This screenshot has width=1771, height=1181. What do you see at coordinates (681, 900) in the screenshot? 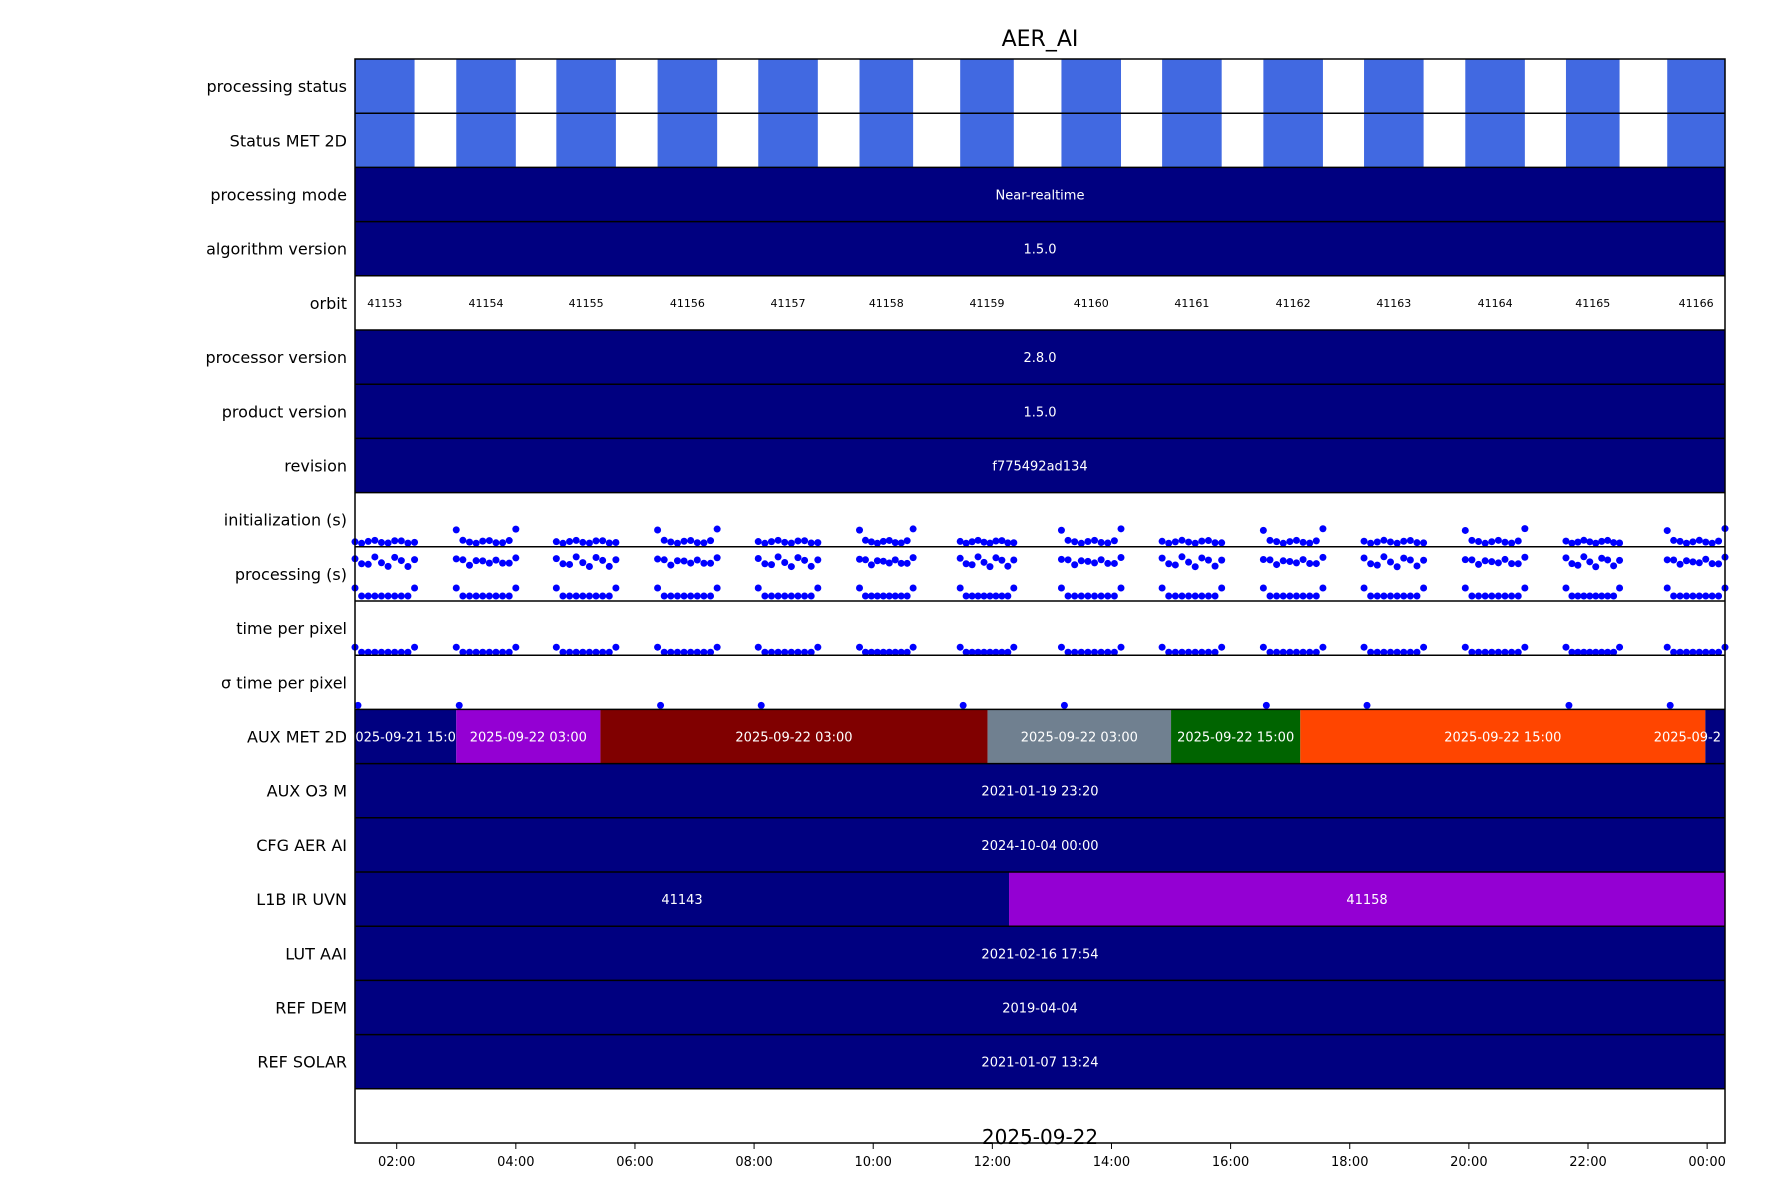
I see `input-segment-label: 41143` at bounding box center [681, 900].